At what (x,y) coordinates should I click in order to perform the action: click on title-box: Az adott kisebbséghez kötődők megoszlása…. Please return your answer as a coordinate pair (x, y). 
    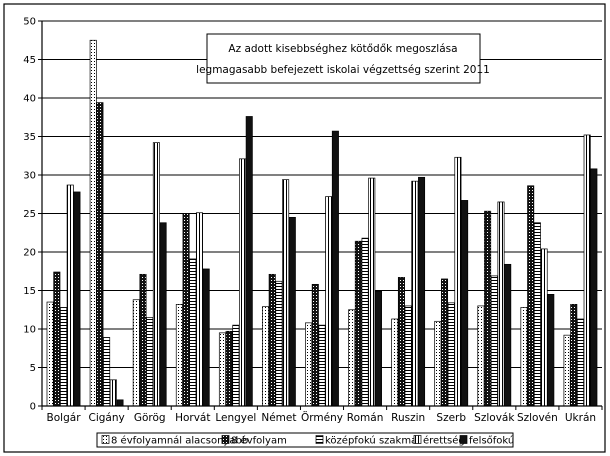
    Looking at the image, I should click on (343, 58).